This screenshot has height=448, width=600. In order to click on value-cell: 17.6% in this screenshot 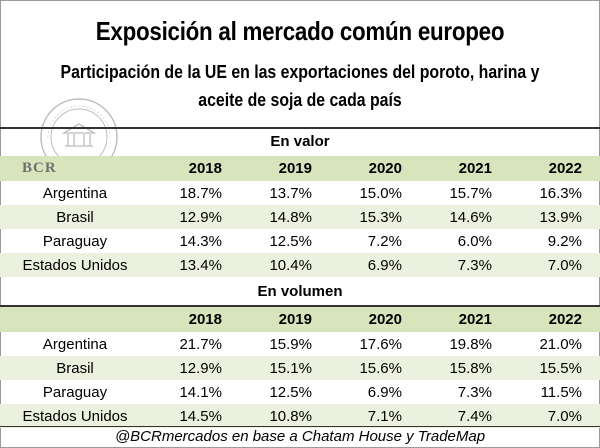, I will do `click(380, 344)`.